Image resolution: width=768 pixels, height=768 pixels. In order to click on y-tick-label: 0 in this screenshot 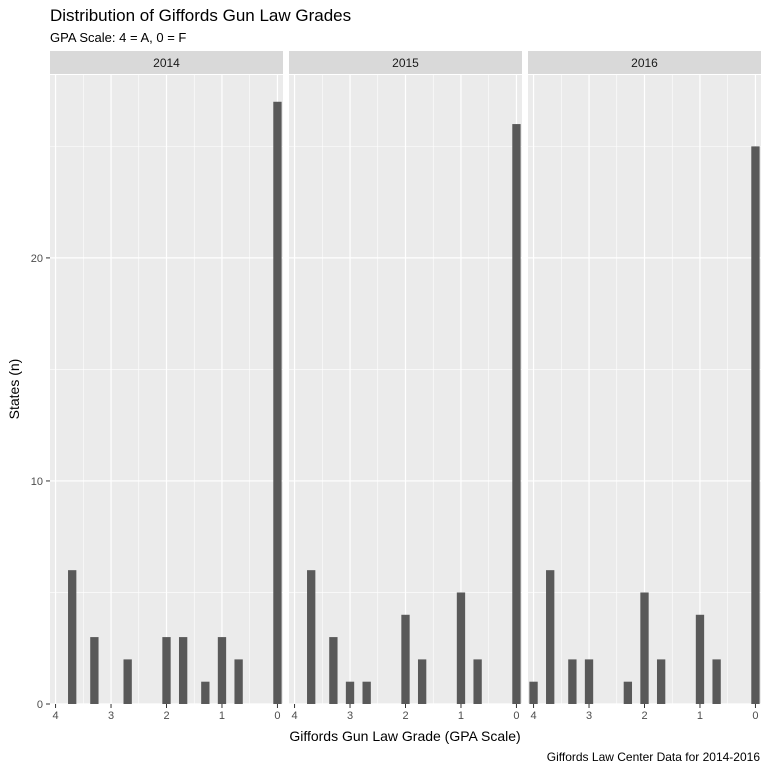, I will do `click(40, 705)`.